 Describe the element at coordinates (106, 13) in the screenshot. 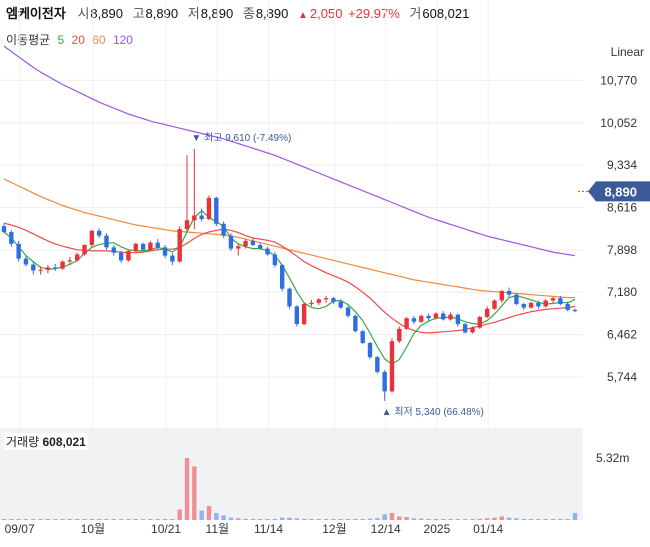

I see `open-value: 8,890` at that location.